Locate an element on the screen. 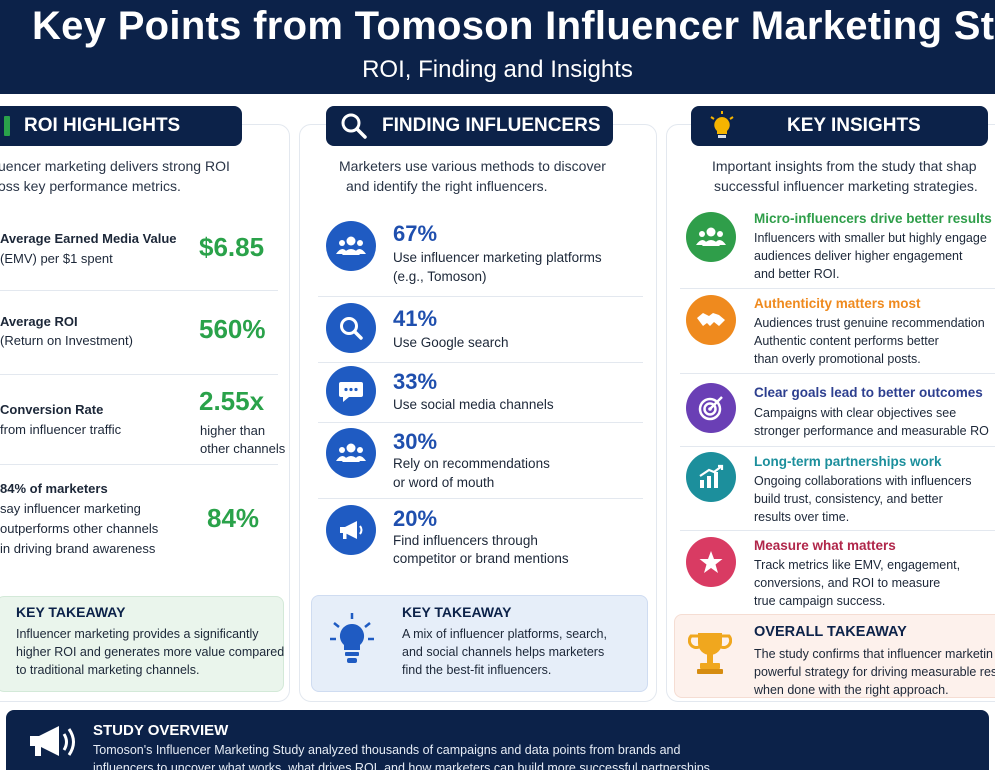 The width and height of the screenshot is (995, 770). roi-icon is located at coordinates (7, 126).